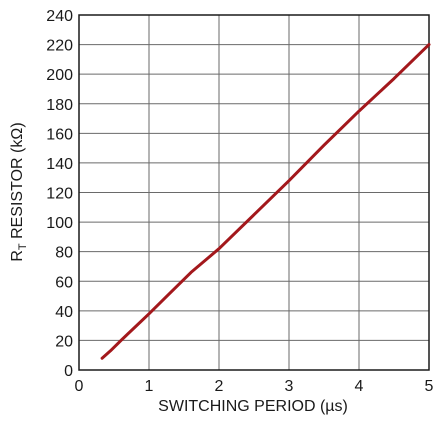  What do you see at coordinates (219, 386) in the screenshot?
I see `x-tick-label: 2` at bounding box center [219, 386].